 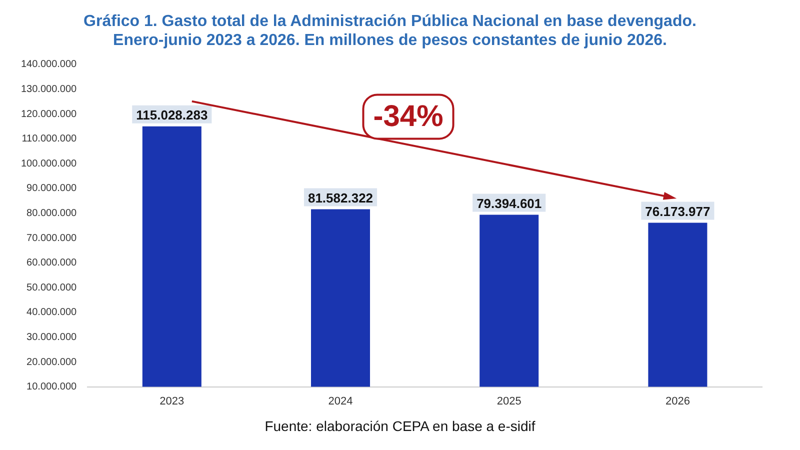 I want to click on y-tick-label: 50.000.000, so click(x=52, y=288).